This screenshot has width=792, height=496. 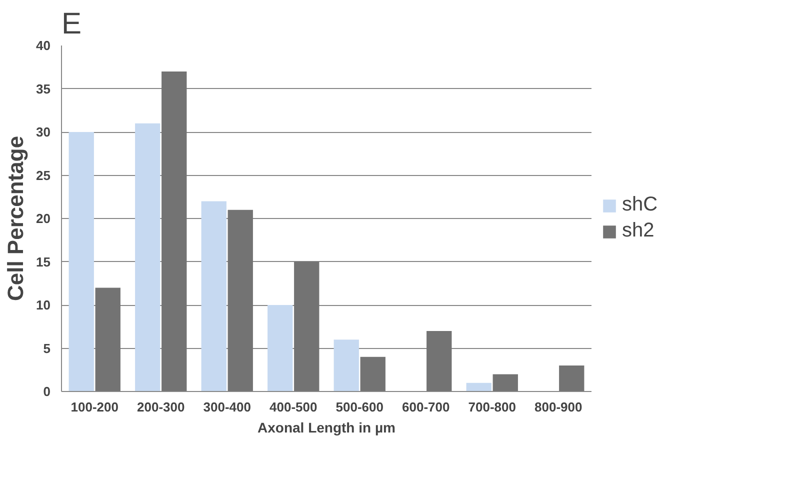 What do you see at coordinates (47, 391) in the screenshot?
I see `y-tick-label: 0` at bounding box center [47, 391].